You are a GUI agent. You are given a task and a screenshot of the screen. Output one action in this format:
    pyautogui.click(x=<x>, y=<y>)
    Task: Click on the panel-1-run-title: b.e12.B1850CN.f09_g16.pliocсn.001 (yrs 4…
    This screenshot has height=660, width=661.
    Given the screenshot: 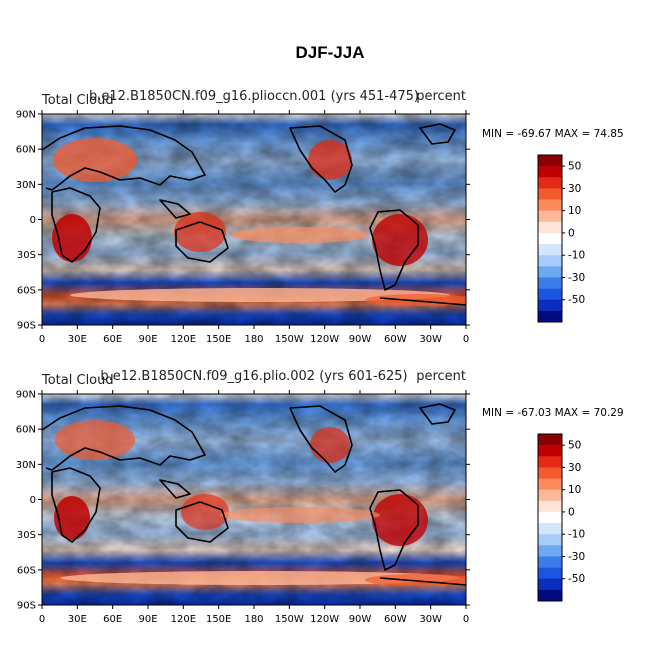 What is the action you would take?
    pyautogui.click(x=254, y=96)
    